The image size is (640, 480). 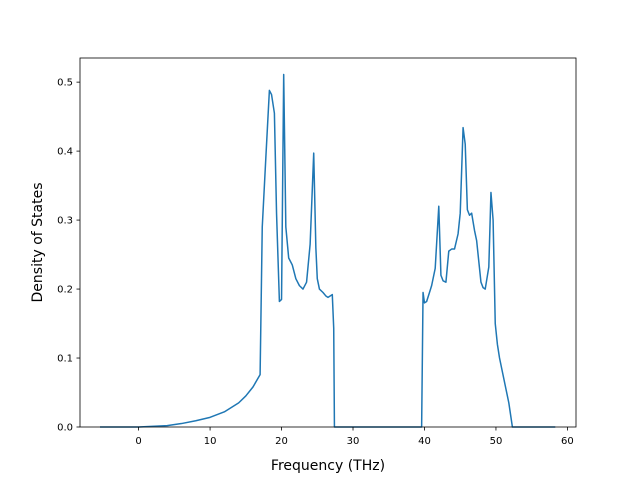 What do you see at coordinates (496, 441) in the screenshot?
I see `x-tick-label: 50` at bounding box center [496, 441].